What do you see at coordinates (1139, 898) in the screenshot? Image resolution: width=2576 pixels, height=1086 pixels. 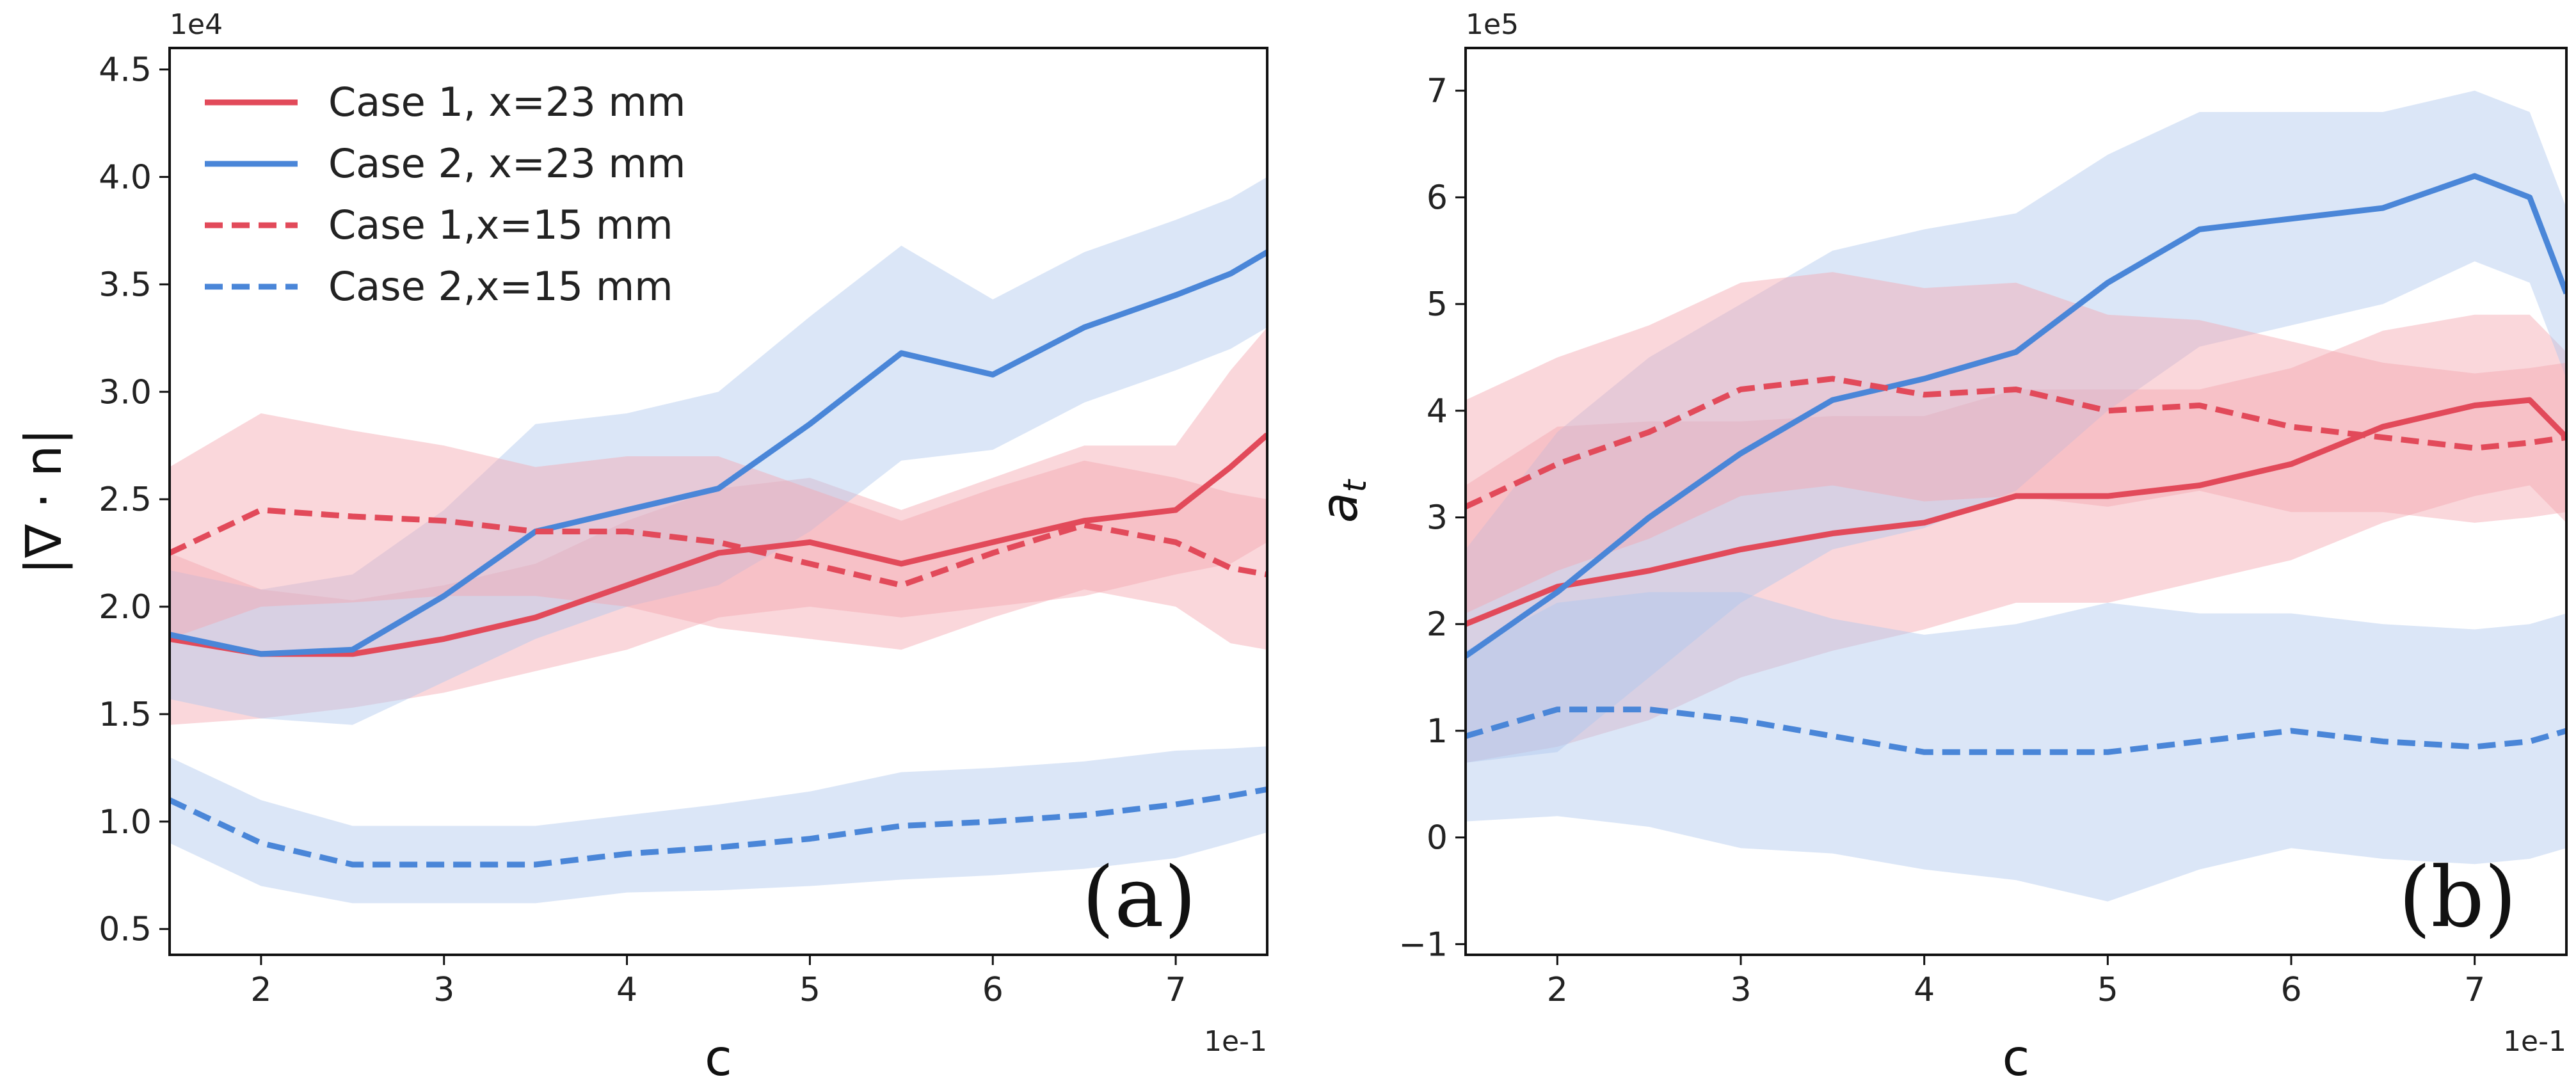 I see `panel-tag-a: (a)` at bounding box center [1139, 898].